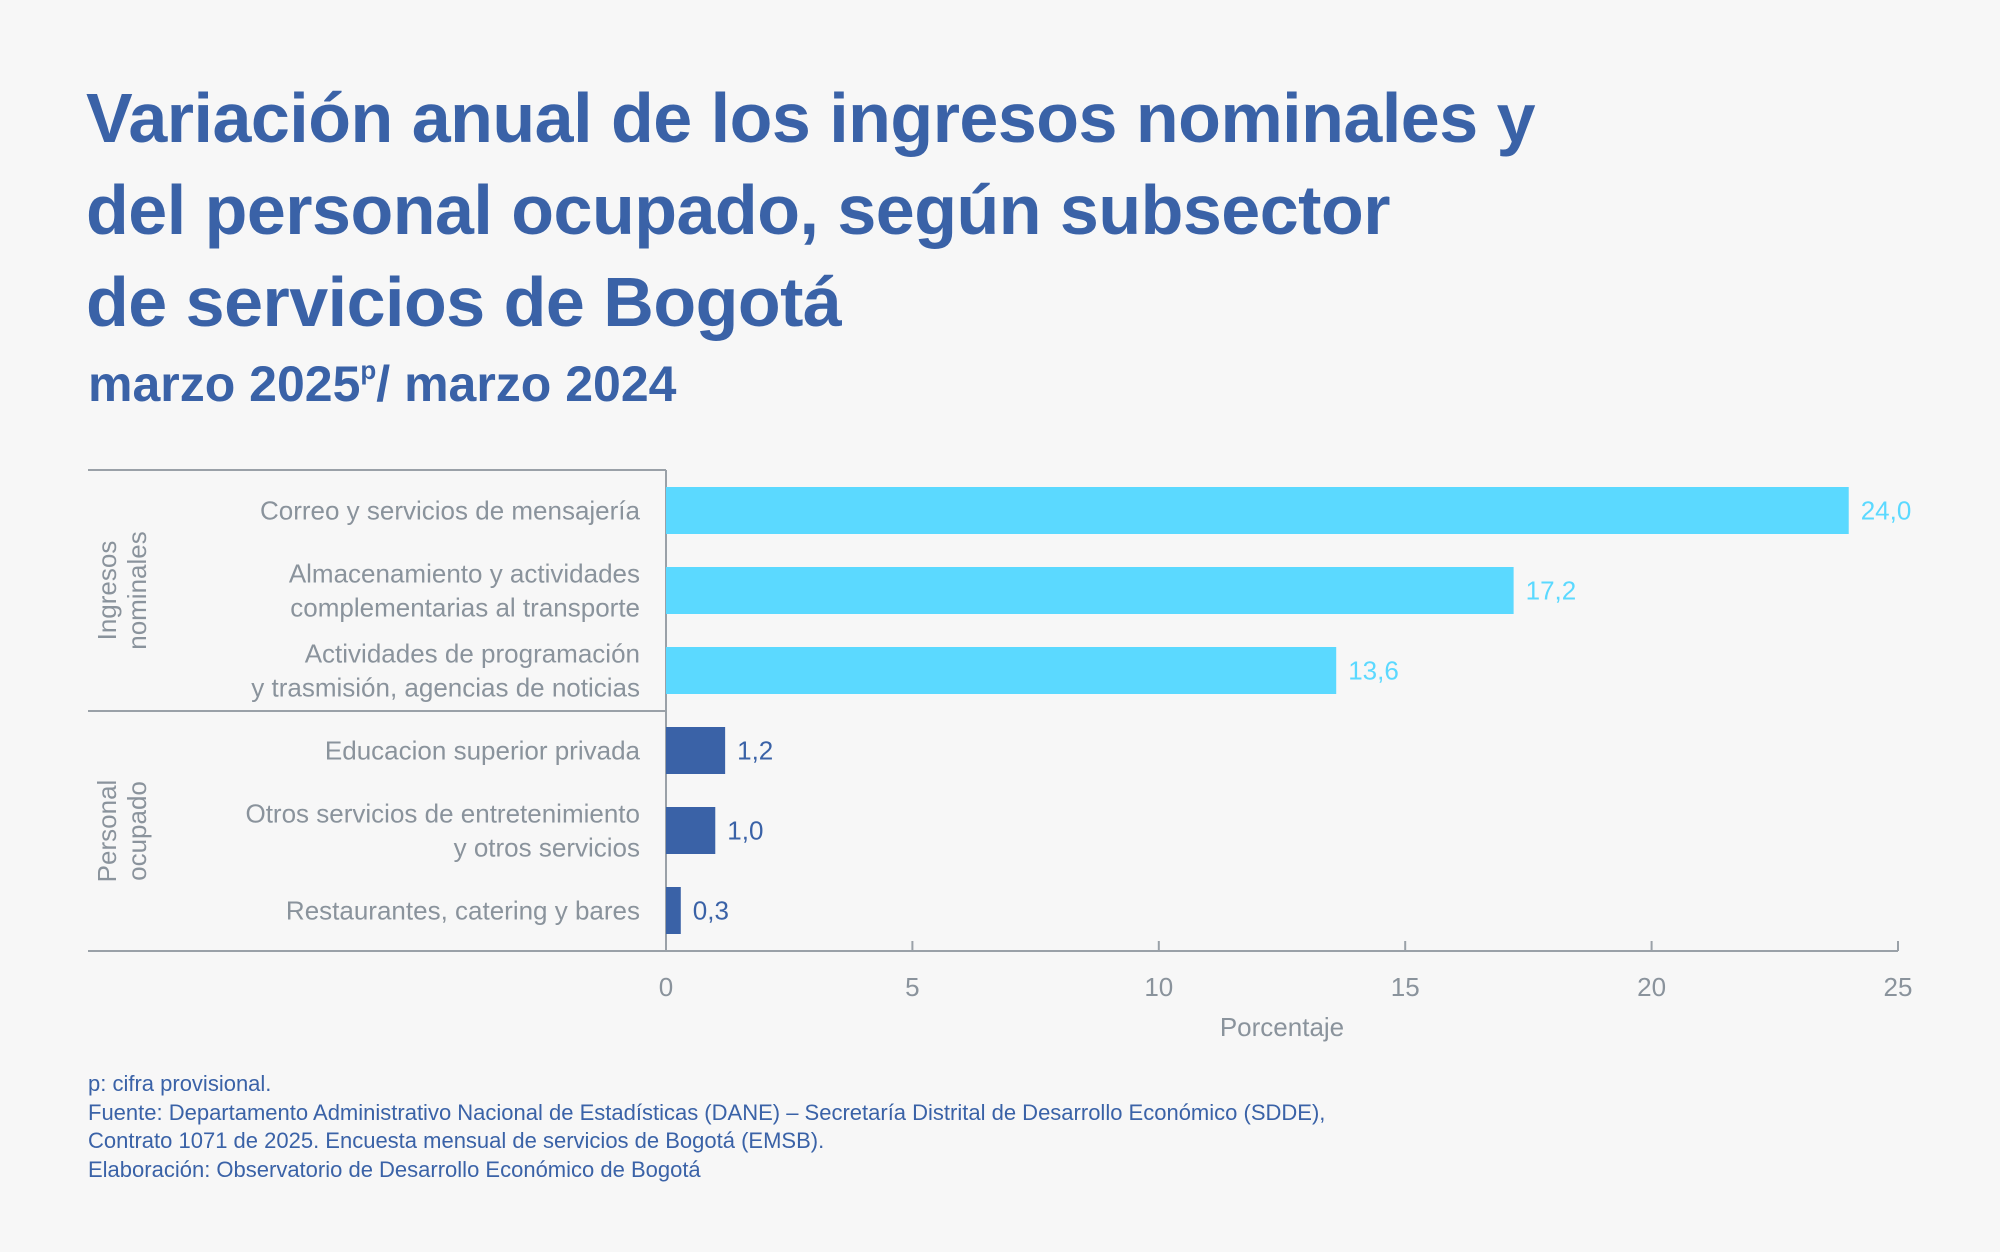  I want to click on category-label: Otros servicios de entretenimiento, so click(442, 814).